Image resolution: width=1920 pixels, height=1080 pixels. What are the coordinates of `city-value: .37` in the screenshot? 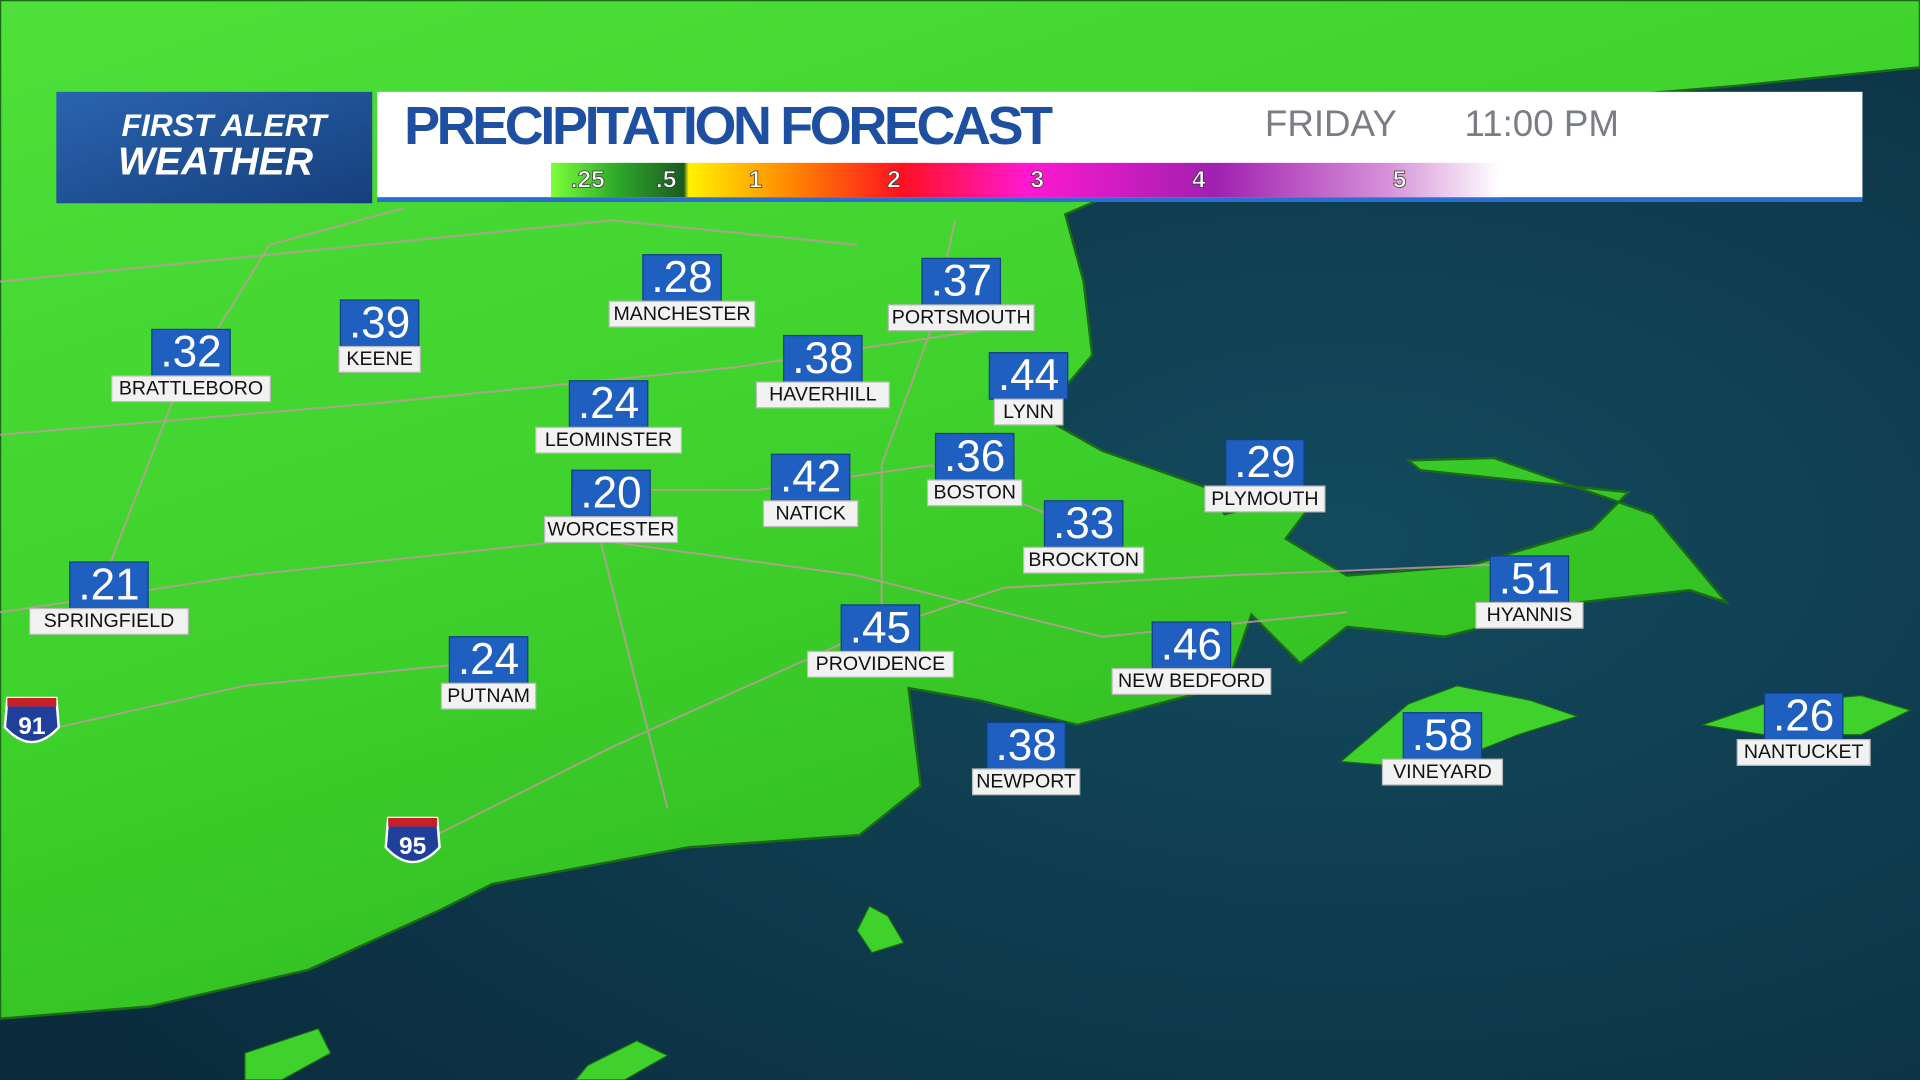 It's located at (961, 281).